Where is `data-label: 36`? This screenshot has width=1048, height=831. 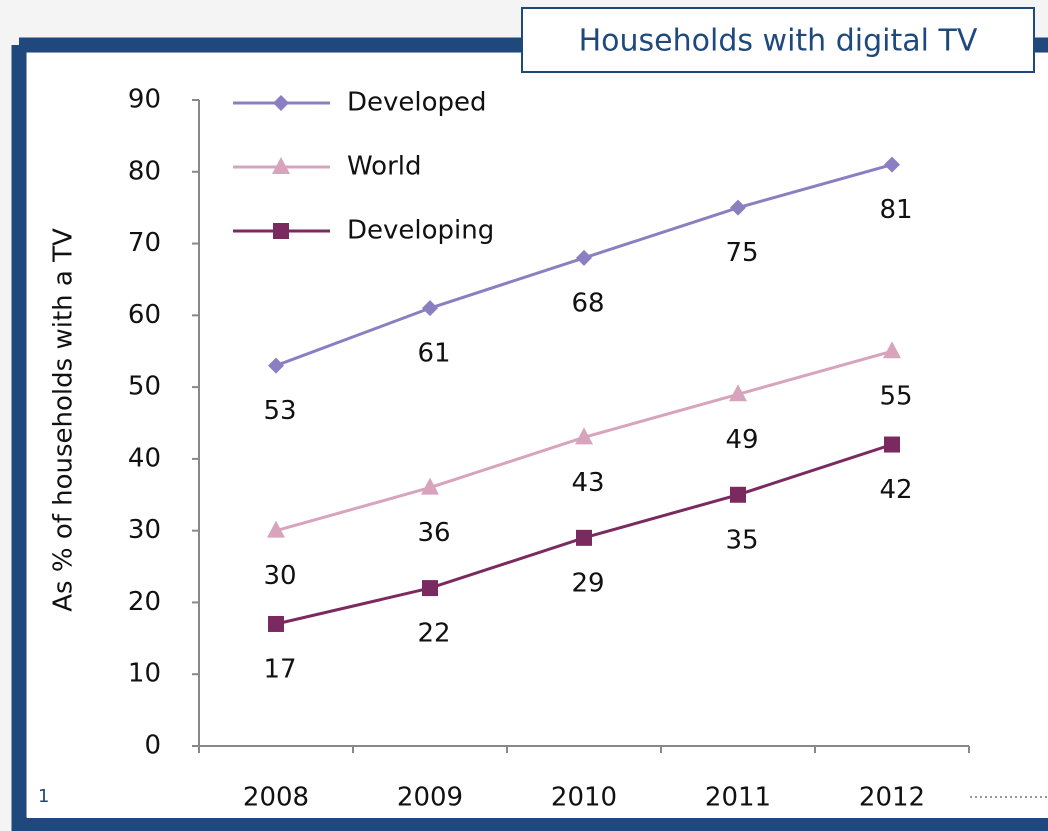
data-label: 36 is located at coordinates (433, 533).